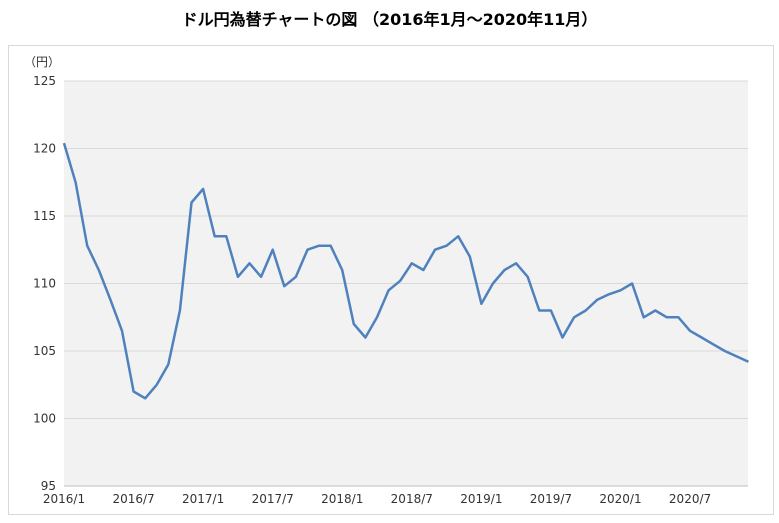 This screenshot has height=523, width=779. I want to click on y-axis: 95 100 105 110 115 120 125, so click(44, 283).